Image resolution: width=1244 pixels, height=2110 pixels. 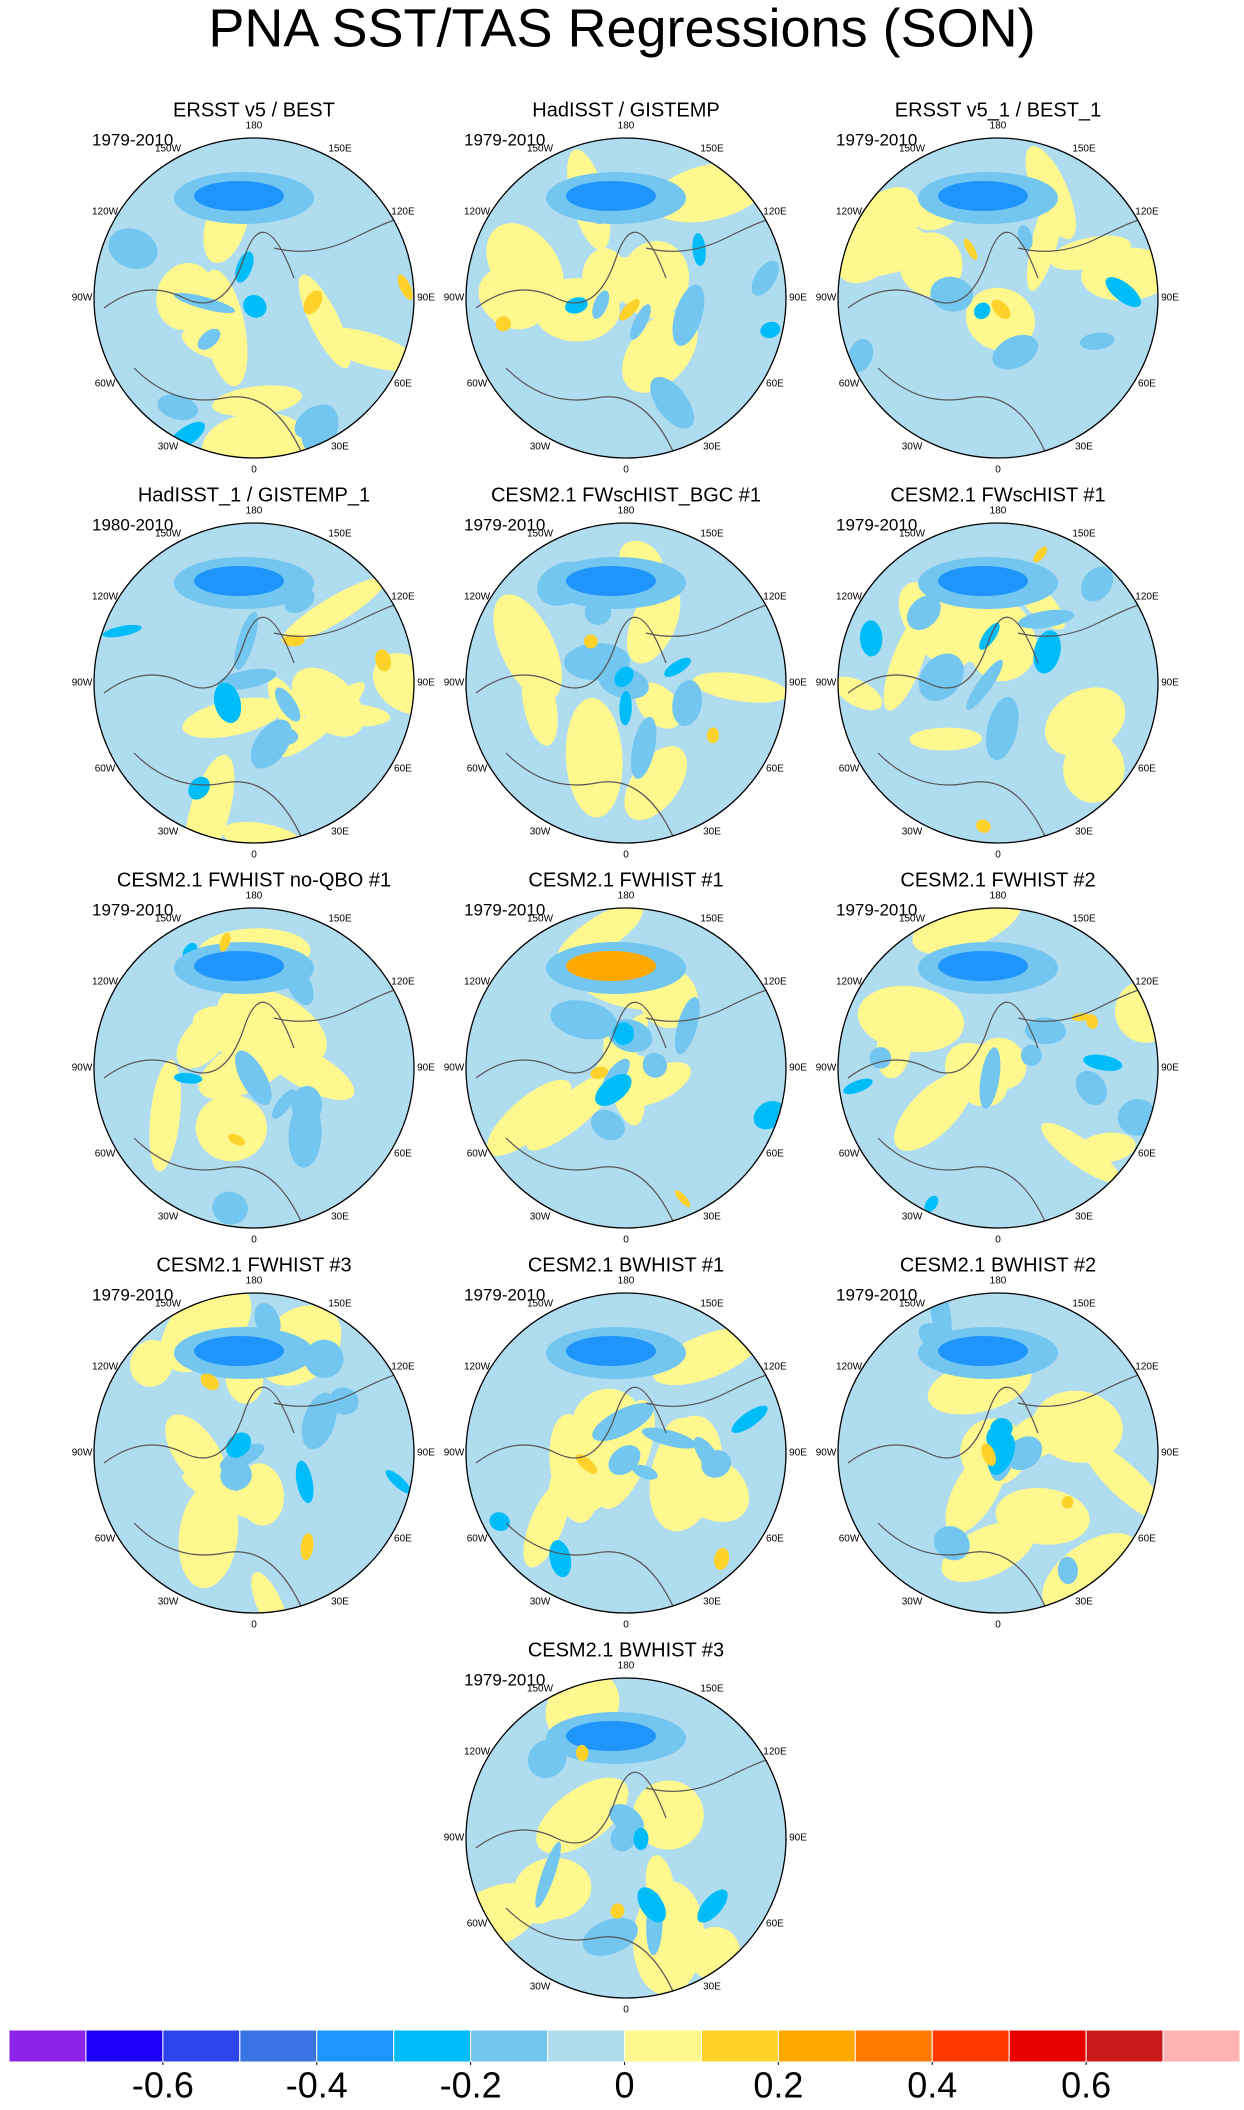 What do you see at coordinates (1086, 2085) in the screenshot?
I see `colorbar-tick-label: 0.6` at bounding box center [1086, 2085].